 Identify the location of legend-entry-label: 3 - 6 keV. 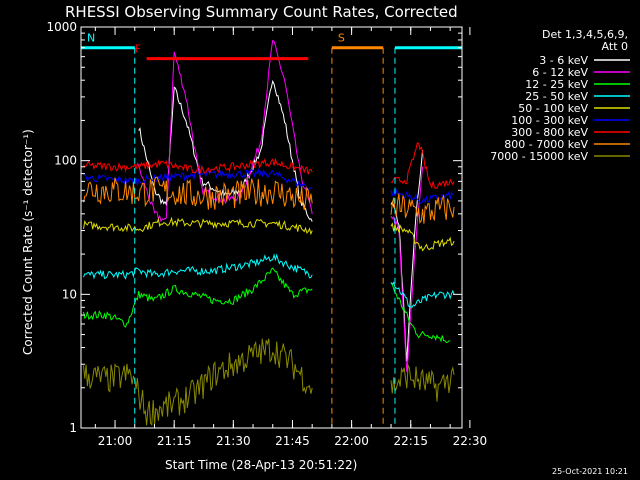
(563, 60).